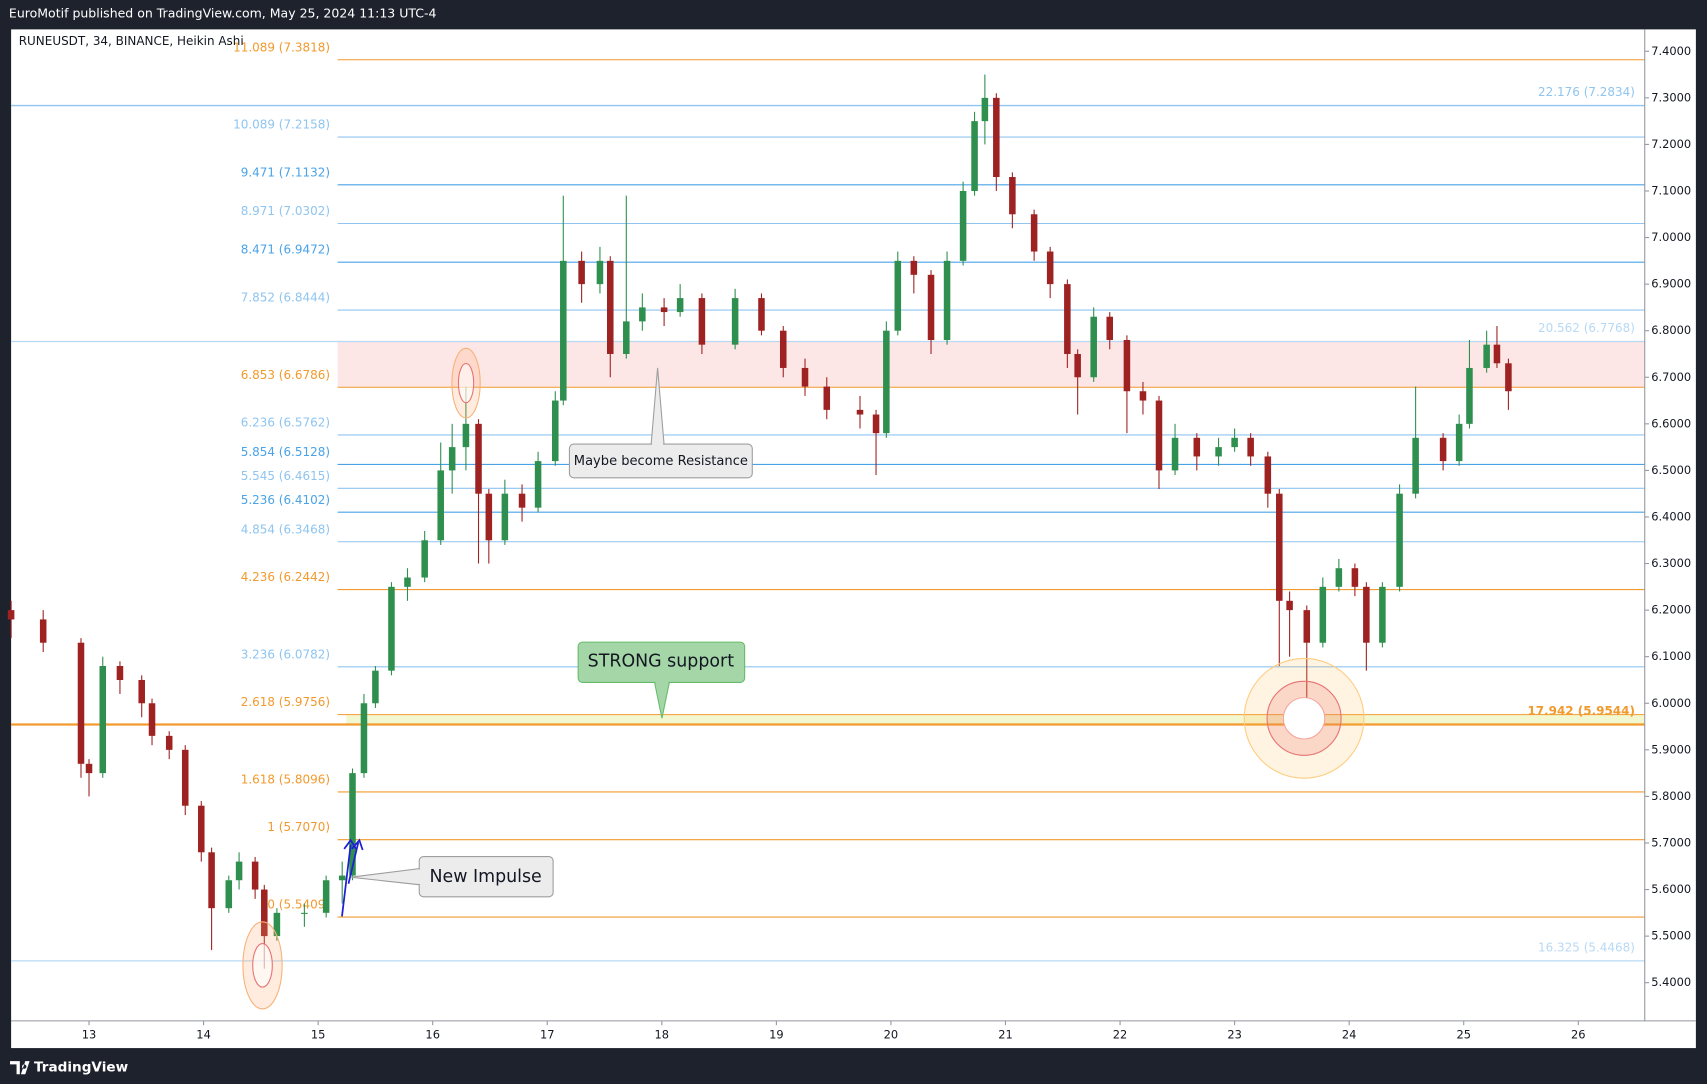 Image resolution: width=1707 pixels, height=1084 pixels. Describe the element at coordinates (298, 827) in the screenshot. I see `fib-label: 1 (5.7070)` at that location.